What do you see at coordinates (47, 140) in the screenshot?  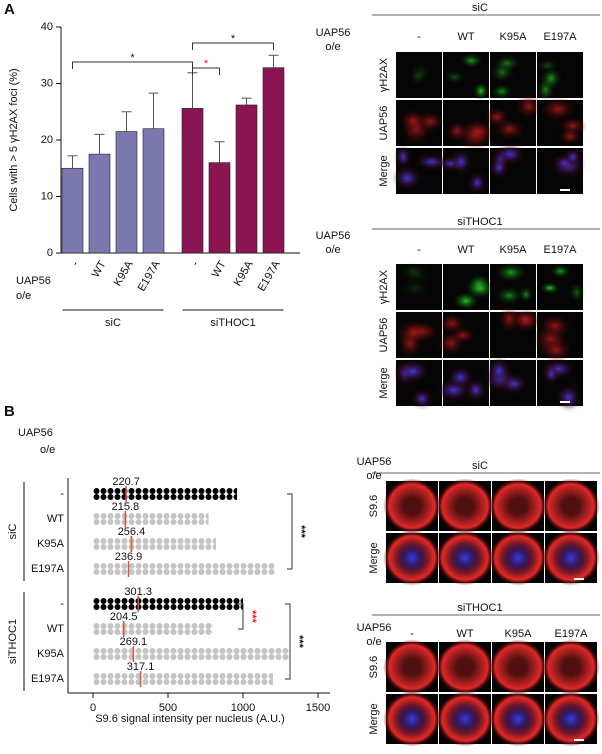 I see `y-tick-label: 20` at bounding box center [47, 140].